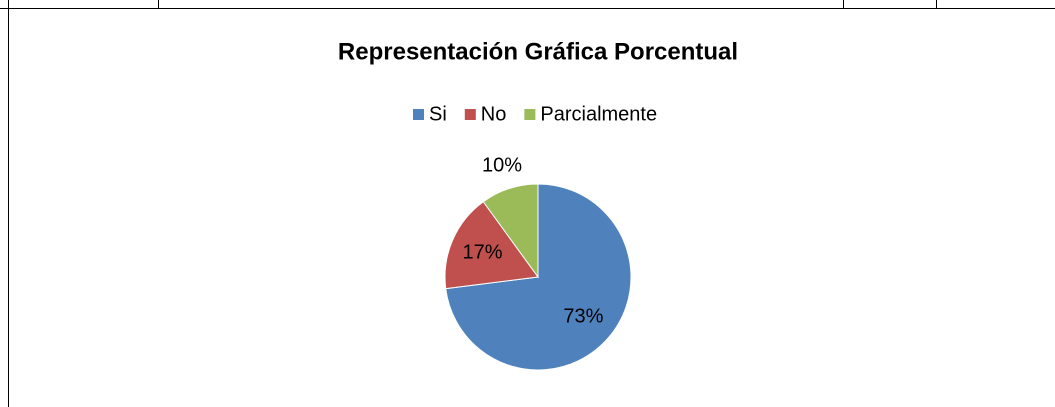  Describe the element at coordinates (483, 252) in the screenshot. I see `data-label: 17%` at that location.